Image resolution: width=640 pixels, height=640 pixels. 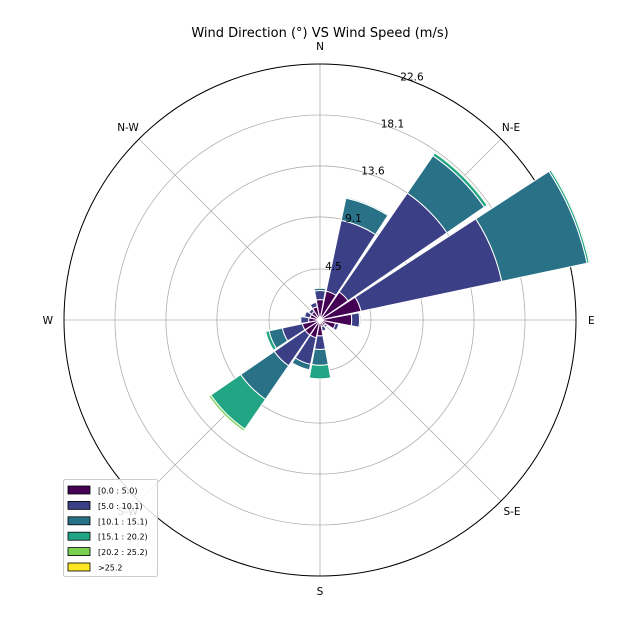 What do you see at coordinates (48, 321) in the screenshot?
I see `direction-label-w: W` at bounding box center [48, 321].